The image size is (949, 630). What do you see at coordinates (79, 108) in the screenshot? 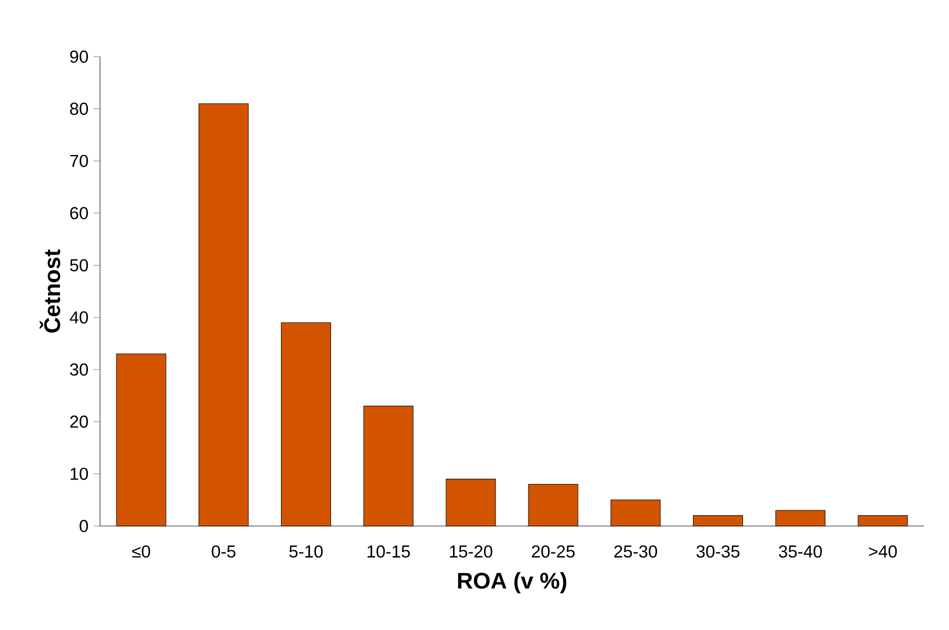
I see `y-tick-label: 80` at bounding box center [79, 108].